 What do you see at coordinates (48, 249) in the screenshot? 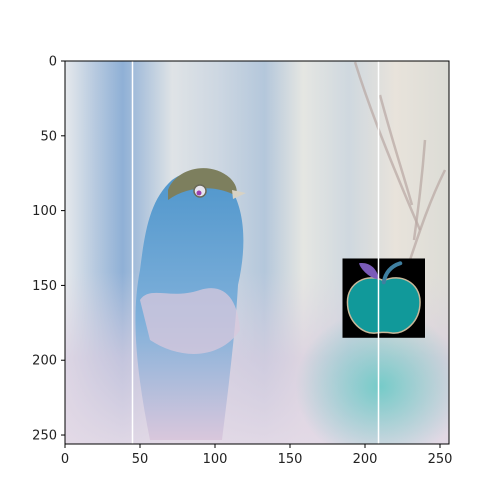
I see `y-axis: 0 50 100 150 200 250` at bounding box center [48, 249].